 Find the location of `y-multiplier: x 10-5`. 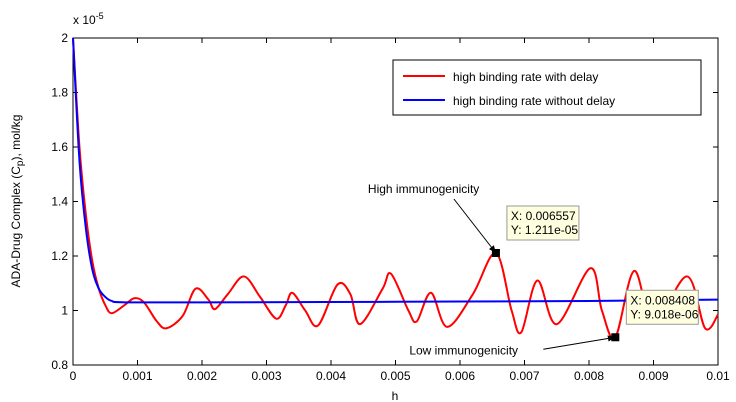

y-multiplier: x 10-5 is located at coordinates (88, 19).